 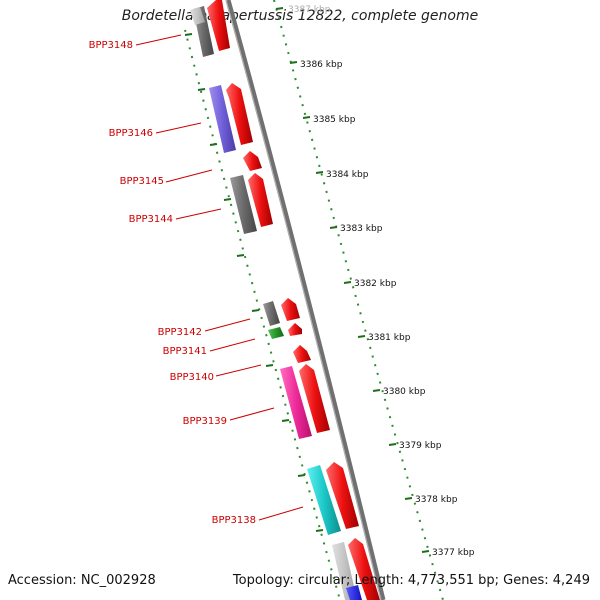 What do you see at coordinates (295, 329) in the screenshot?
I see `cds-arrow-bpp3141` at bounding box center [295, 329].